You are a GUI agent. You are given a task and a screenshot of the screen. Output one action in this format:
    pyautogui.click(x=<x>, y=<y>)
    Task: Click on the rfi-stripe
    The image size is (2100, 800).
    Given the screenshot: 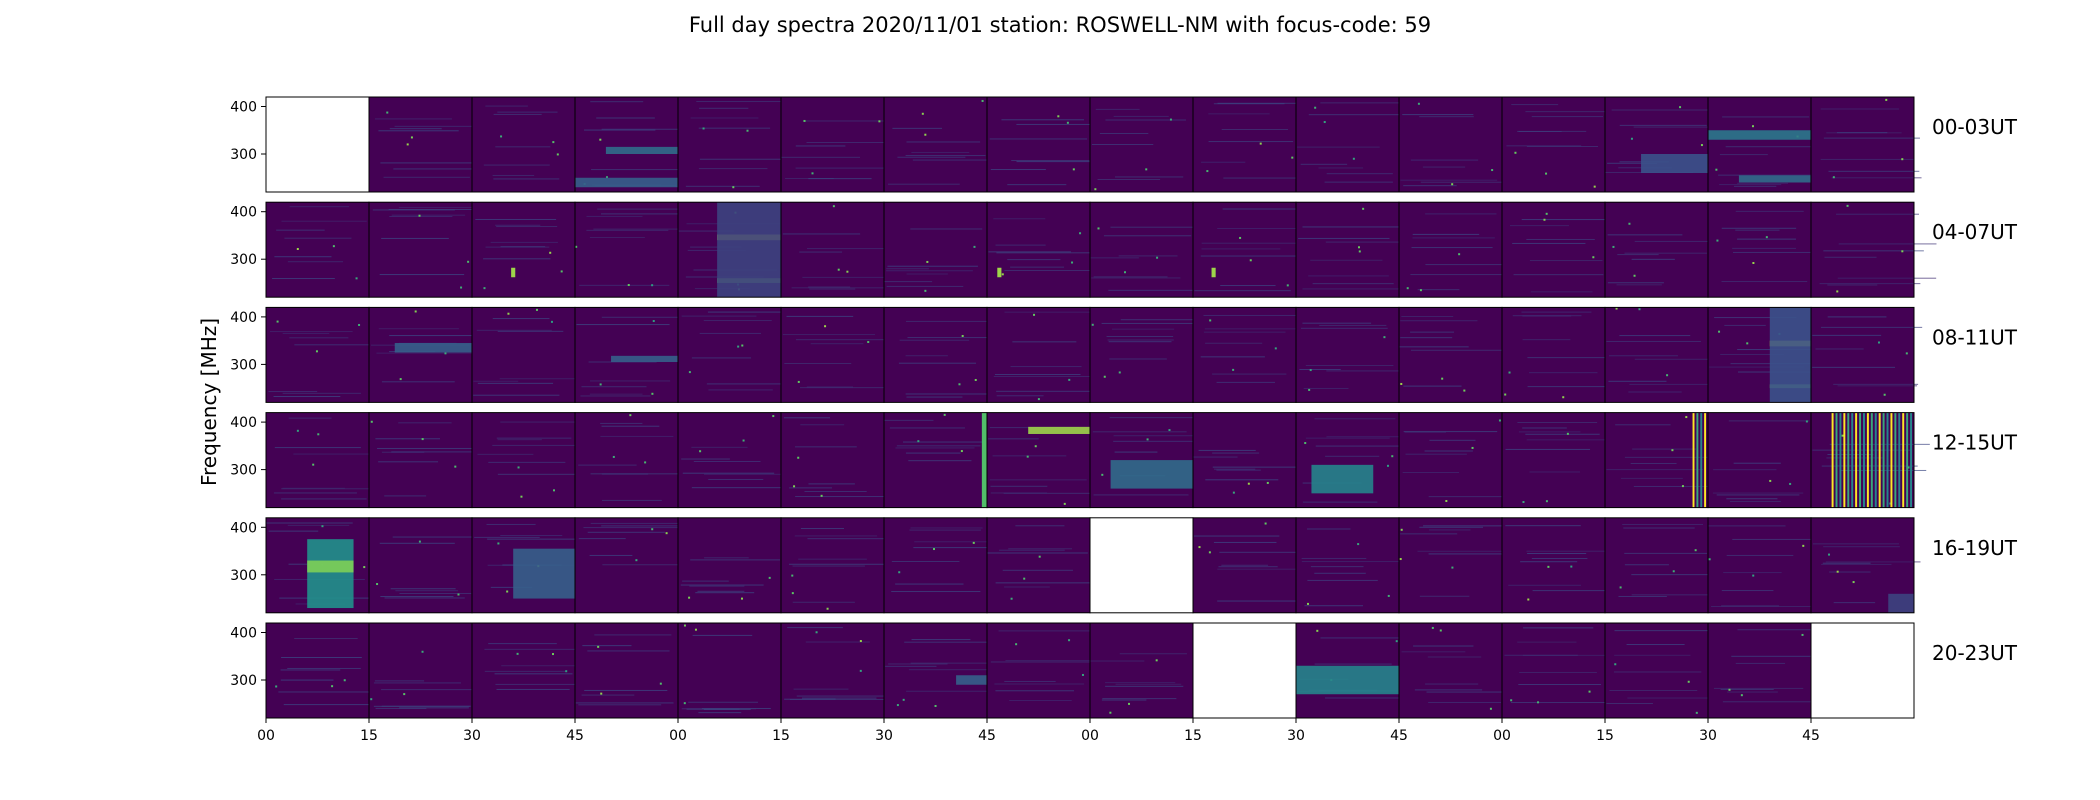 What is the action you would take?
    pyautogui.click(x=1883, y=460)
    